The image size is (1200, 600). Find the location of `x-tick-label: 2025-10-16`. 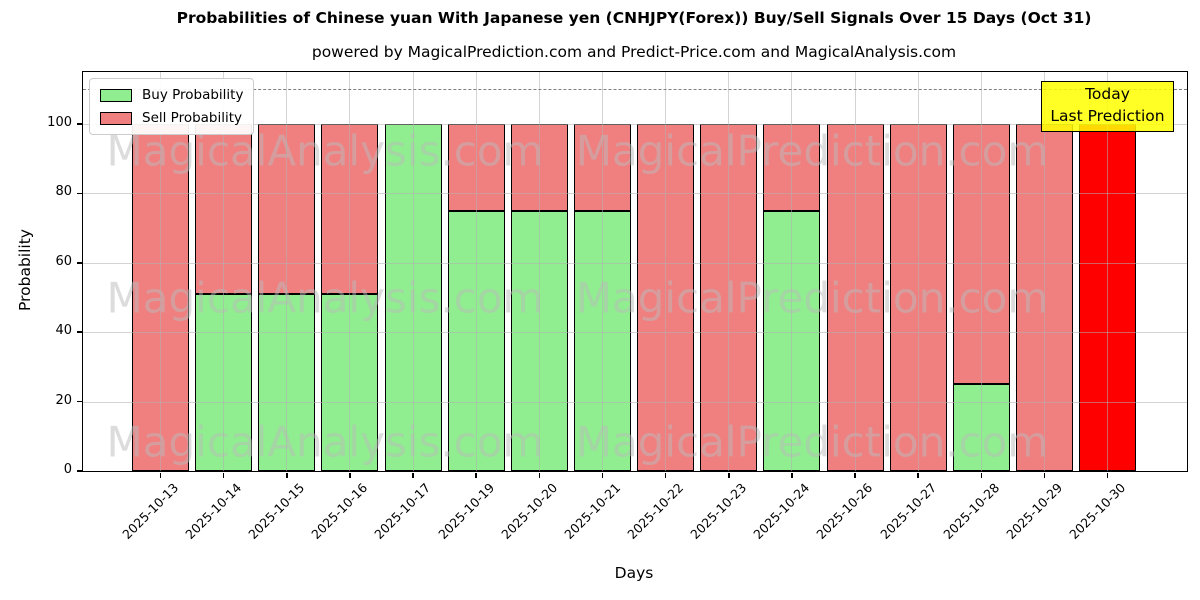

x-tick-label: 2025-10-16 is located at coordinates (339, 511).